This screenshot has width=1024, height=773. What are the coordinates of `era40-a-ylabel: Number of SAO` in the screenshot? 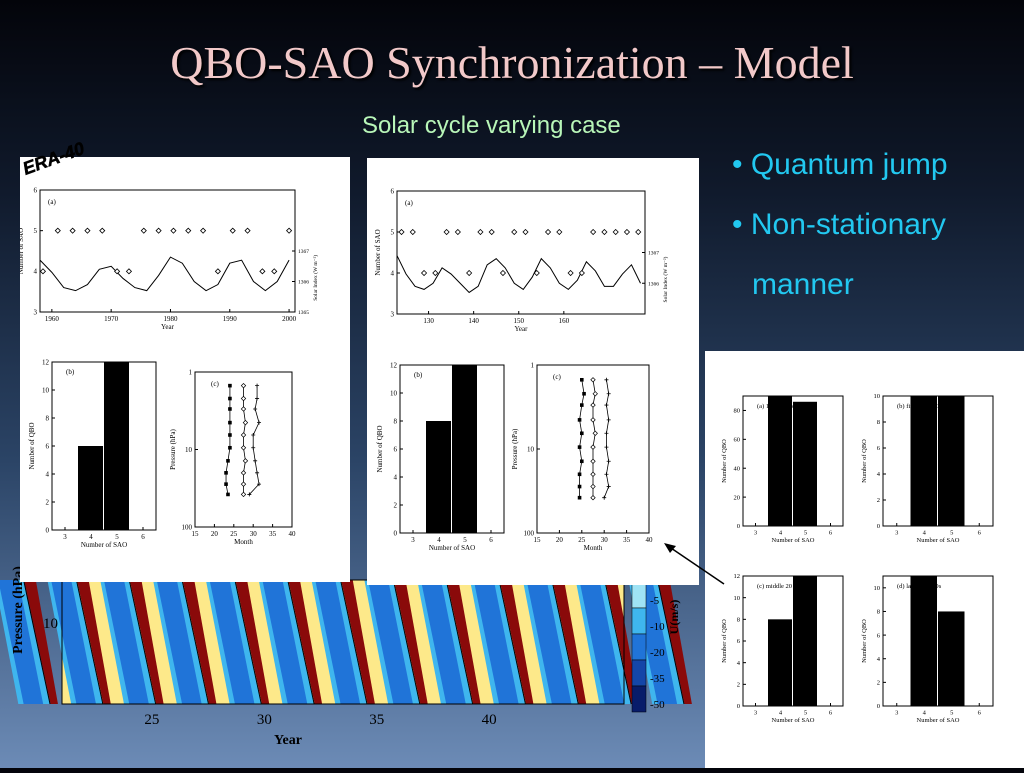 It's located at (22, 251).